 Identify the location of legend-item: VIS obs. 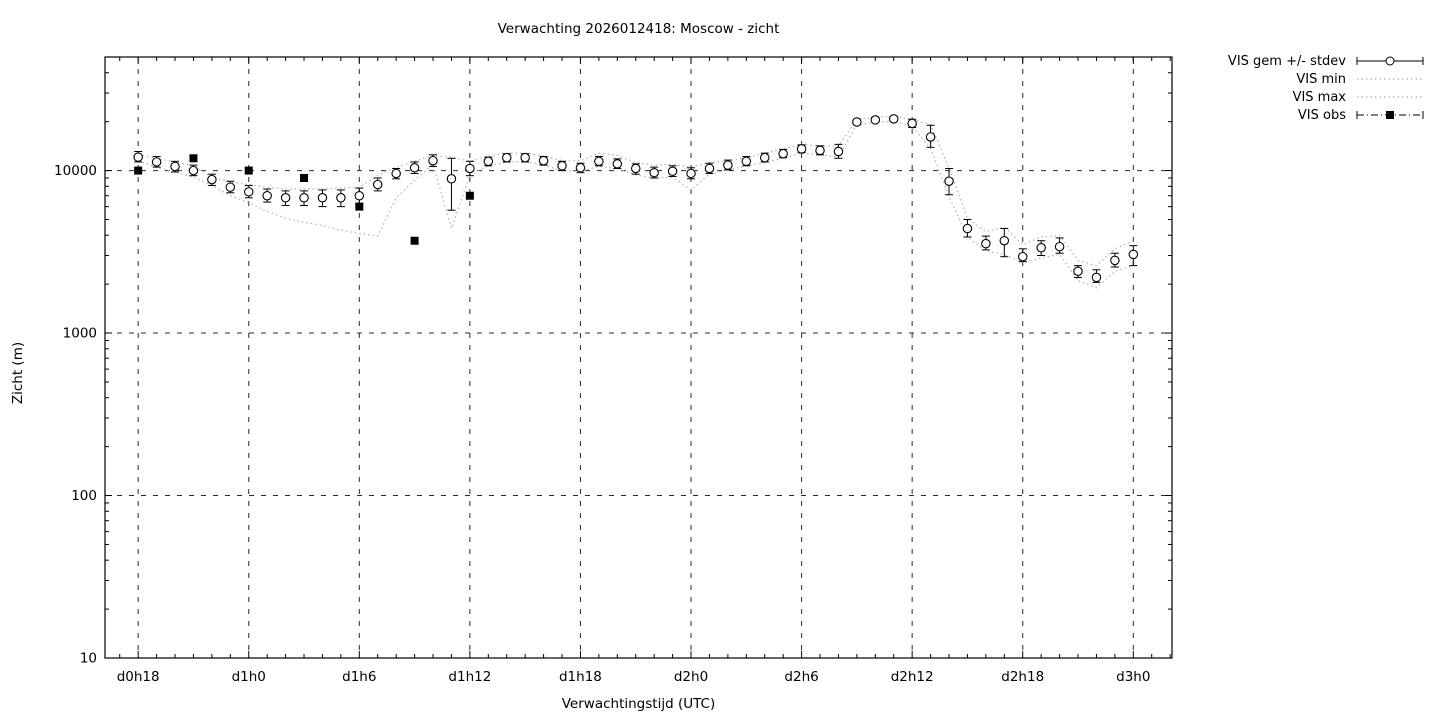
(1327, 115).